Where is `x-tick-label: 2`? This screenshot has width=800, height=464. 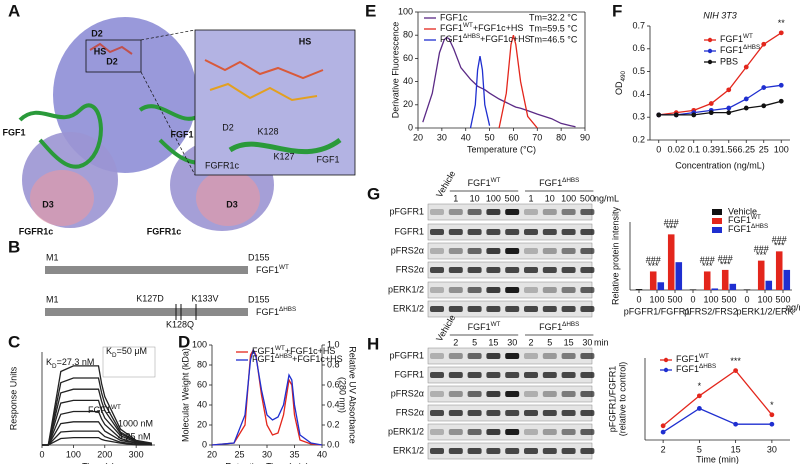 x-tick-label: 2 is located at coordinates (663, 449).